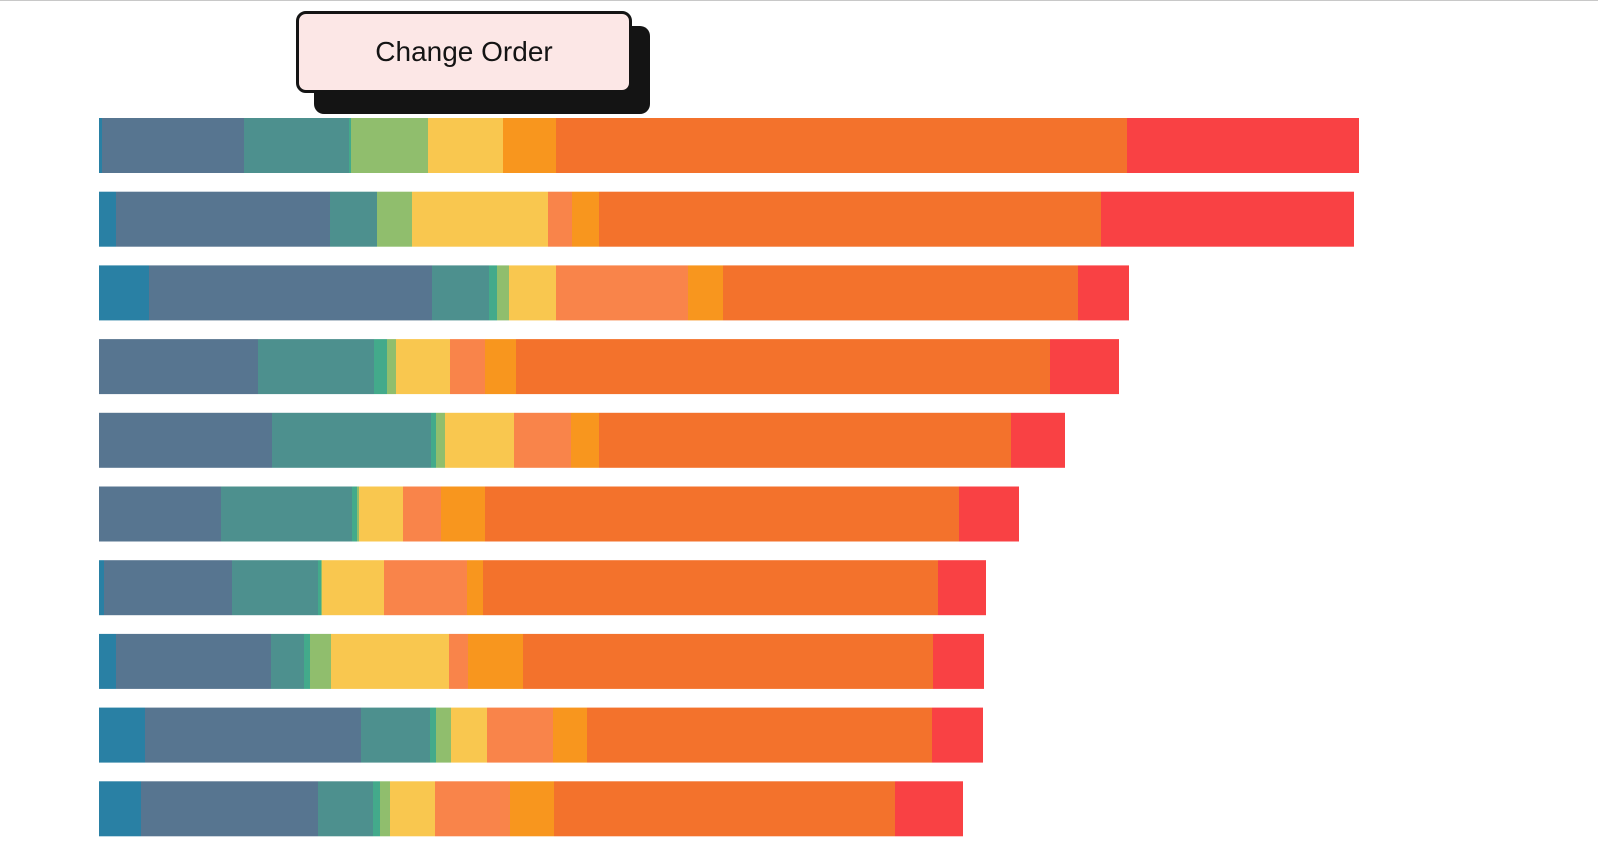 The image size is (1598, 858). Describe the element at coordinates (799, 0) in the screenshot. I see `top-divider` at that location.